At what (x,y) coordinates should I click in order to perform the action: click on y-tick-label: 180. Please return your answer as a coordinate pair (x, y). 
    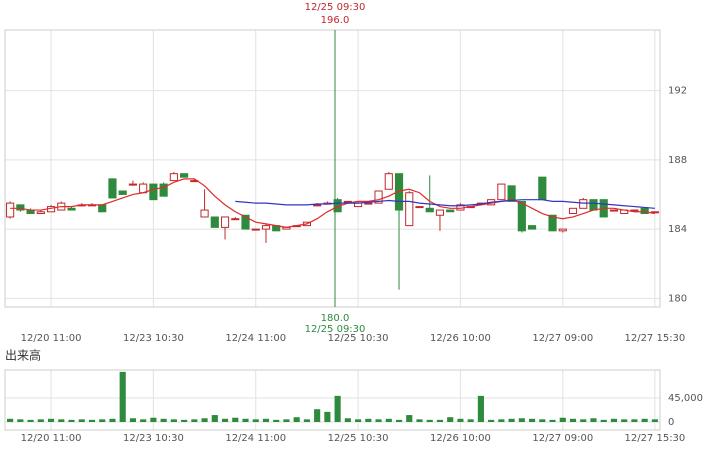
    Looking at the image, I should click on (677, 298).